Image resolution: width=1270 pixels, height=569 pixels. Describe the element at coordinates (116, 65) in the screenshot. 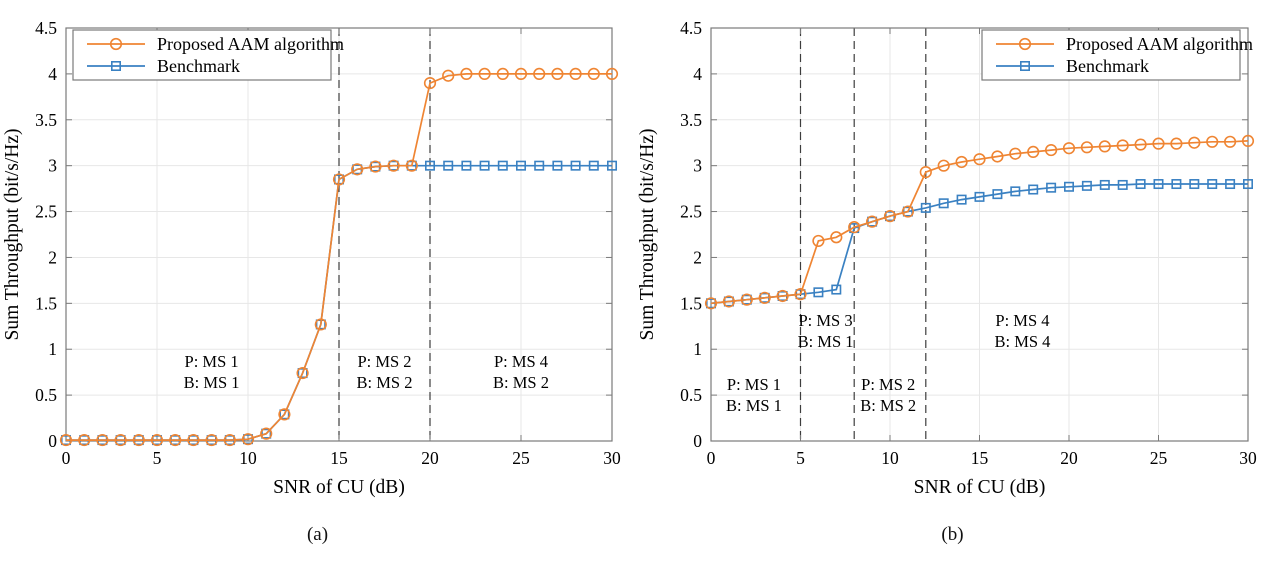

I see `legend-square-marker` at that location.